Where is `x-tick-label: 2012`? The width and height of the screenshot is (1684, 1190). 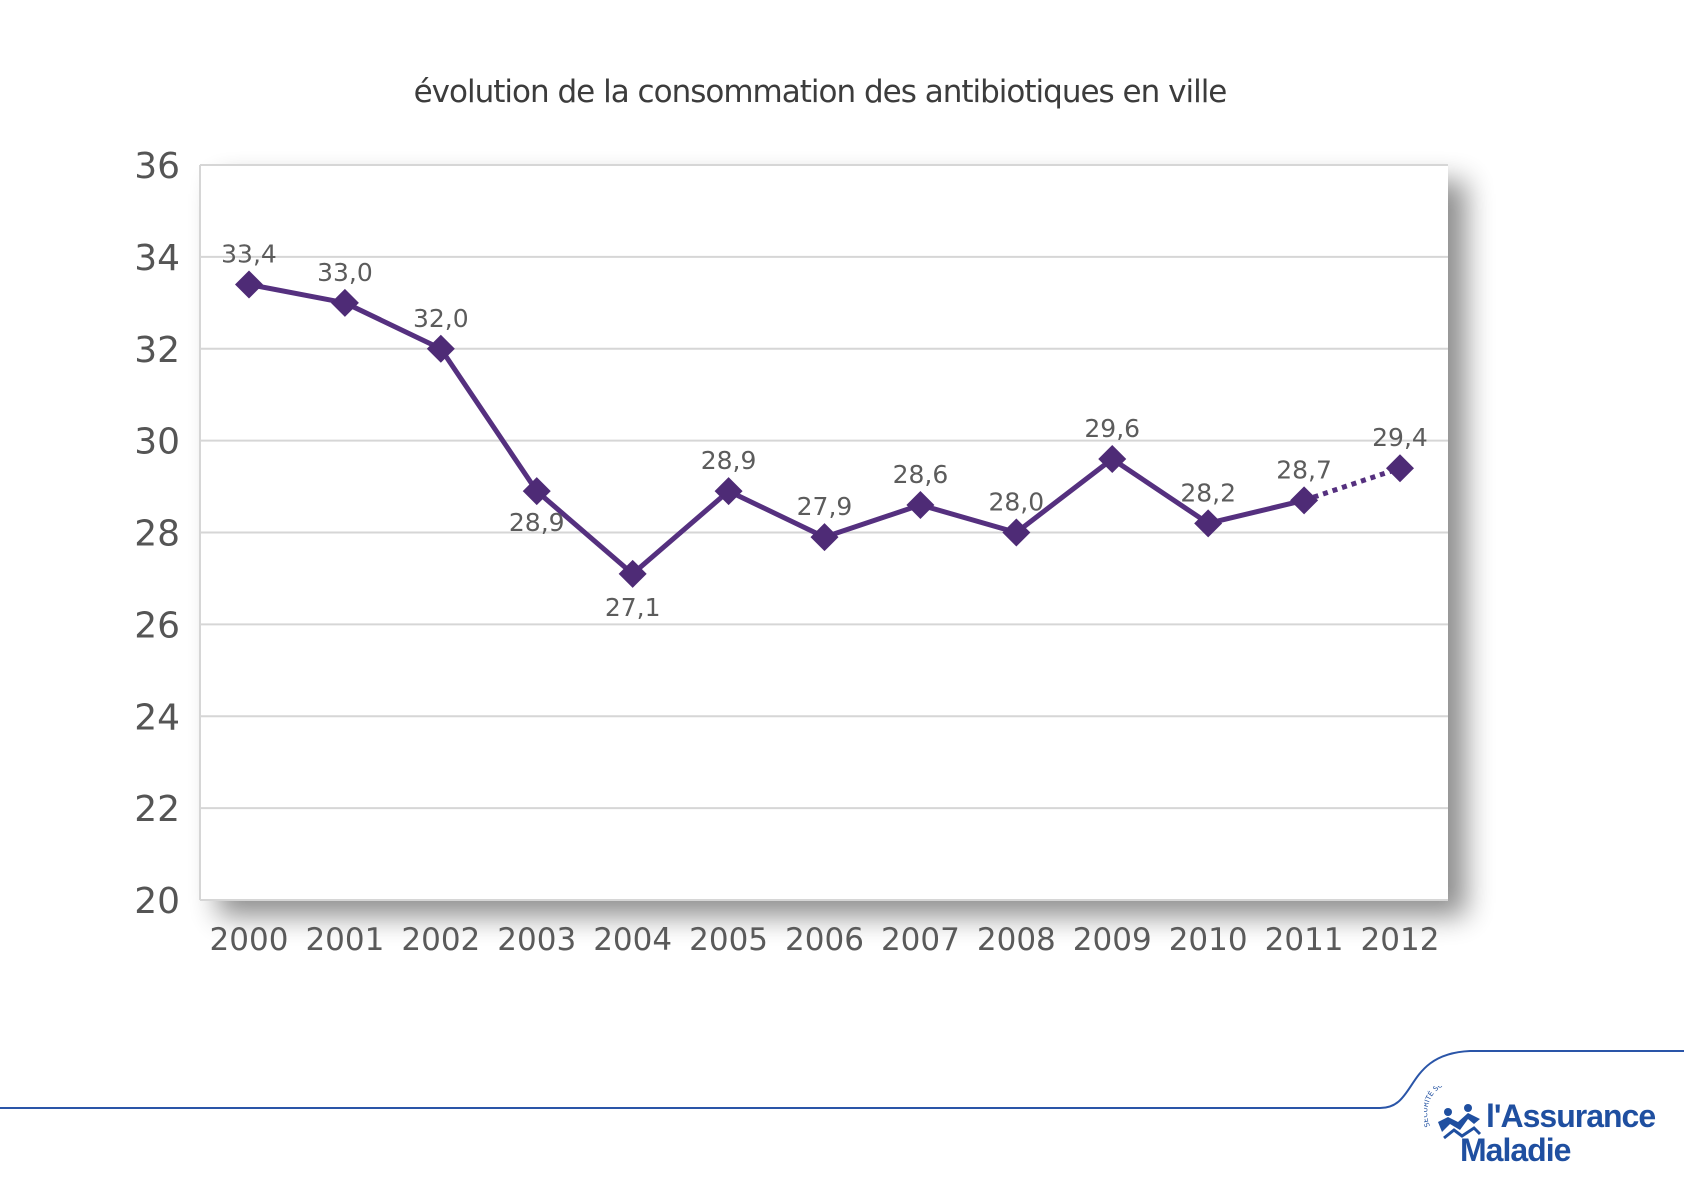
x-tick-label: 2012 is located at coordinates (1400, 940).